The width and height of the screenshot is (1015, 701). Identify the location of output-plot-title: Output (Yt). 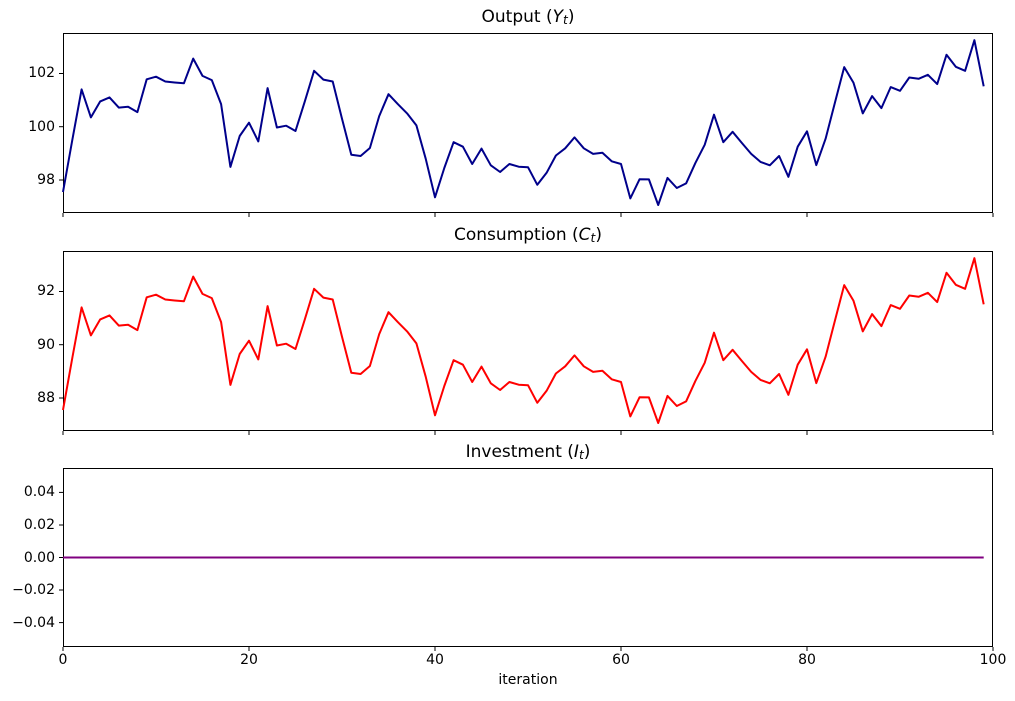
(528, 17).